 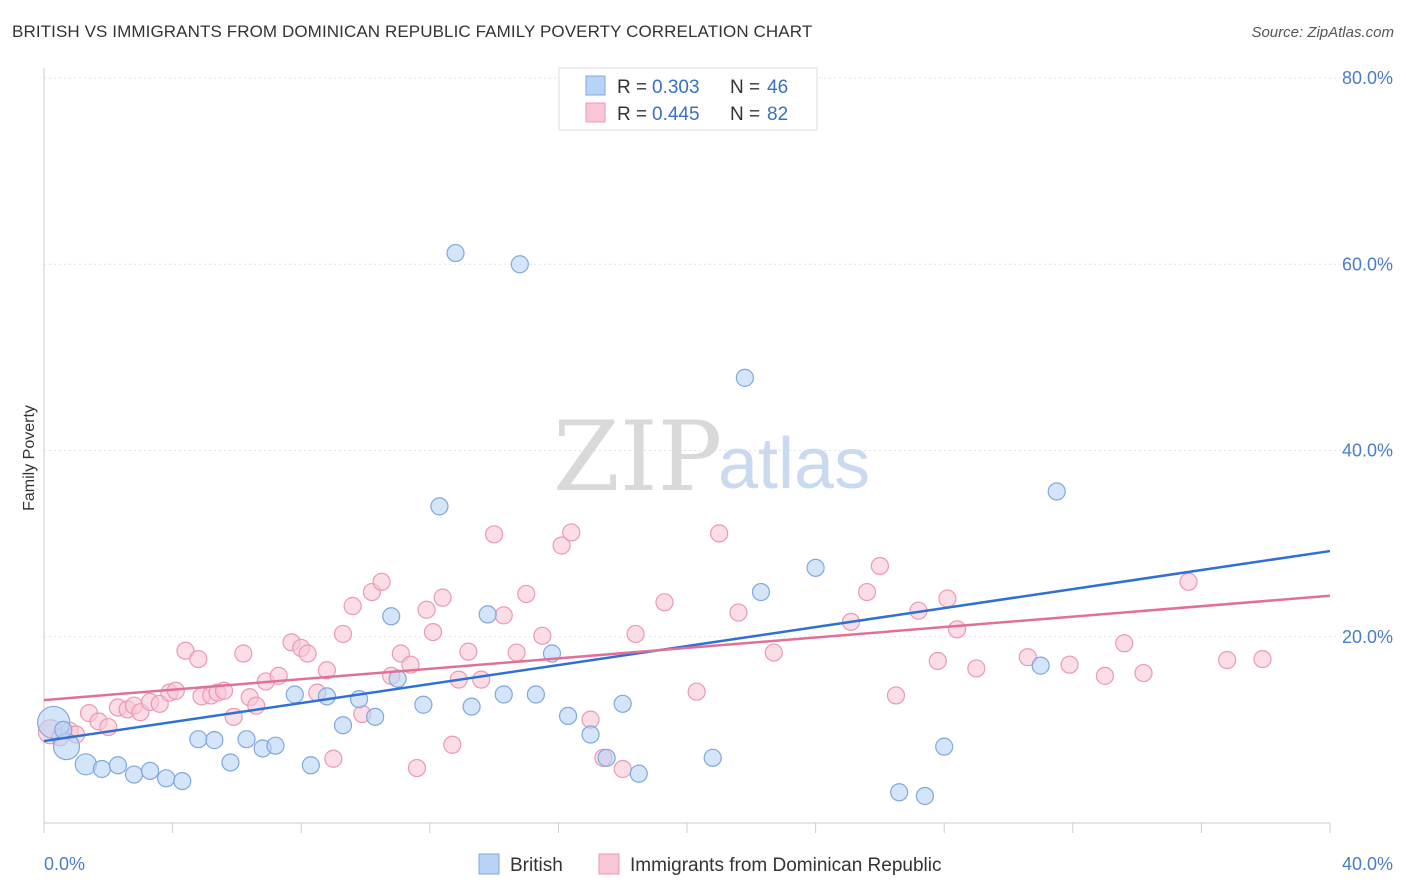 What do you see at coordinates (632, 114) in the screenshot?
I see `legend-r-label-dominican: R =` at bounding box center [632, 114].